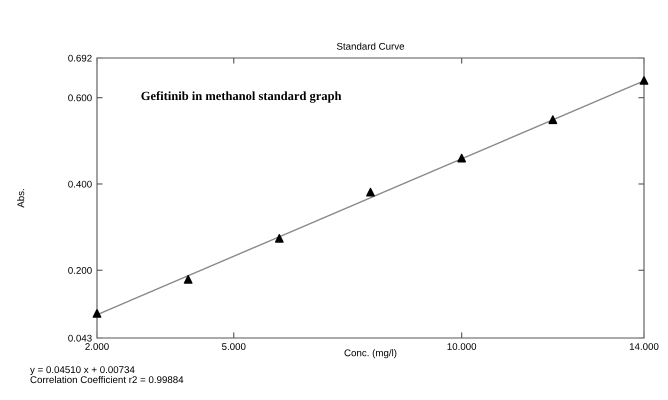 The image size is (668, 400). I want to click on text: Correlation Coefficient r2 = 0.99884, so click(107, 380).